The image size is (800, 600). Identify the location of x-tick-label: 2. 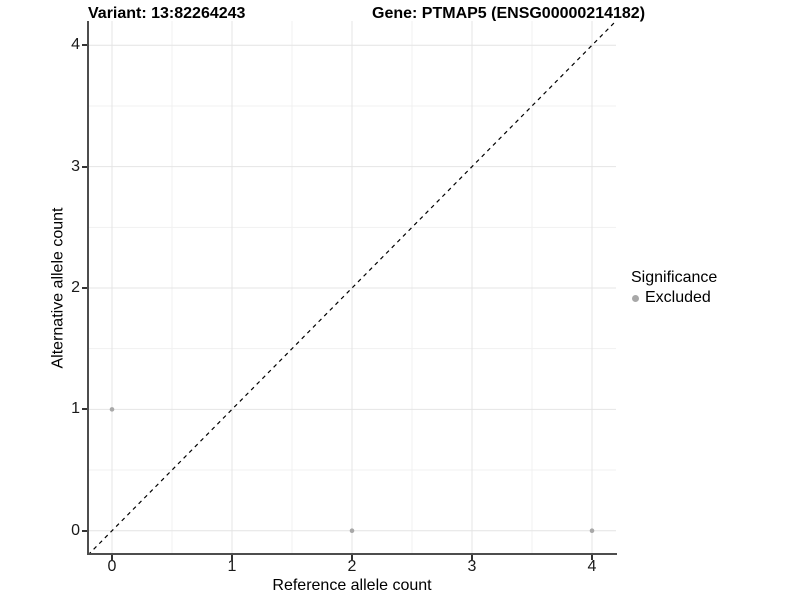
(352, 566).